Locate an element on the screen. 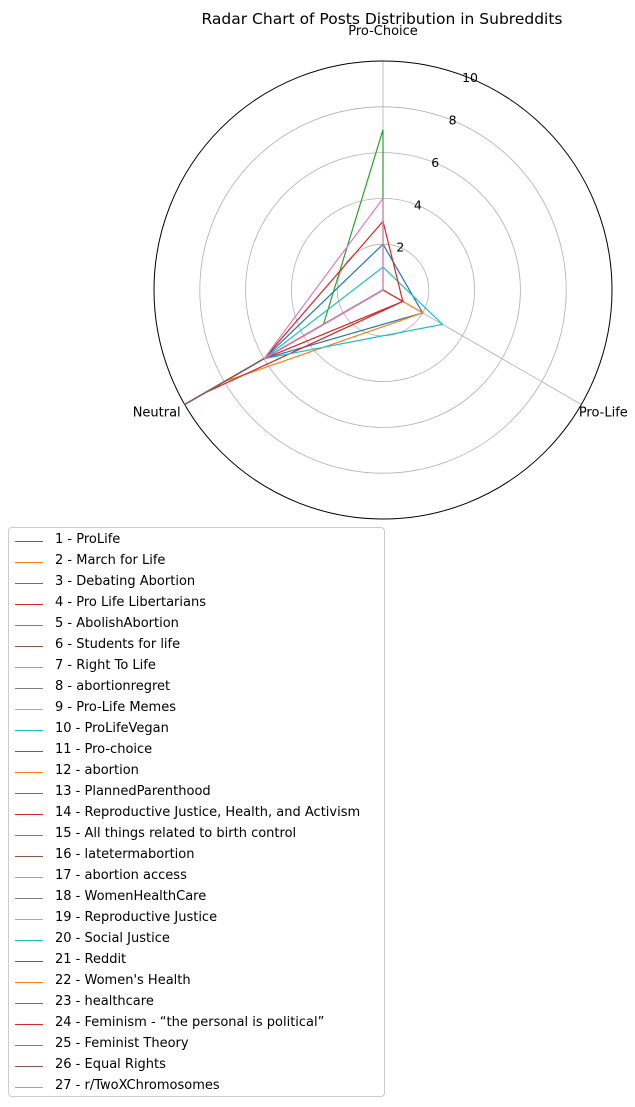  radial-tick-label: 2 is located at coordinates (400, 247).